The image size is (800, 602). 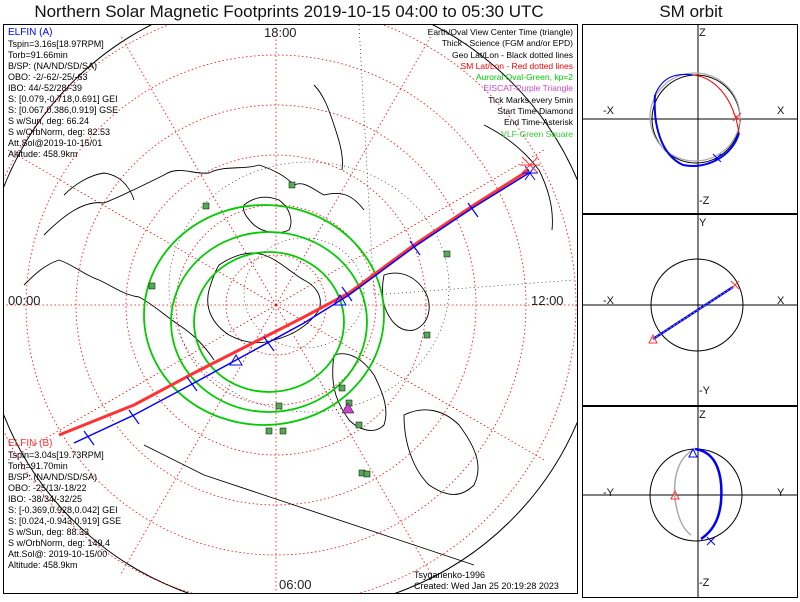 I want to click on elfin-b-line: Altitude: 458.9km, so click(x=43, y=565).